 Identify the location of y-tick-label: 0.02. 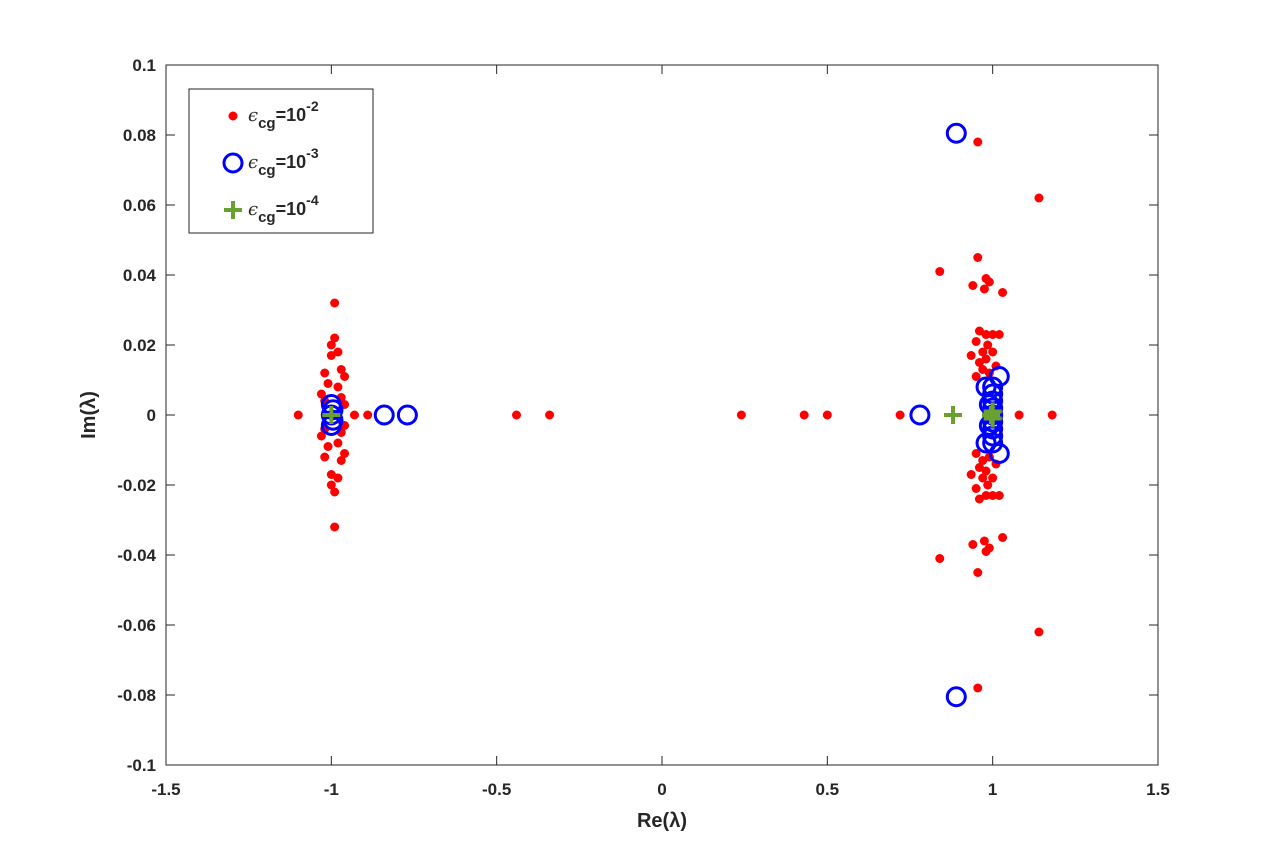
(139, 345).